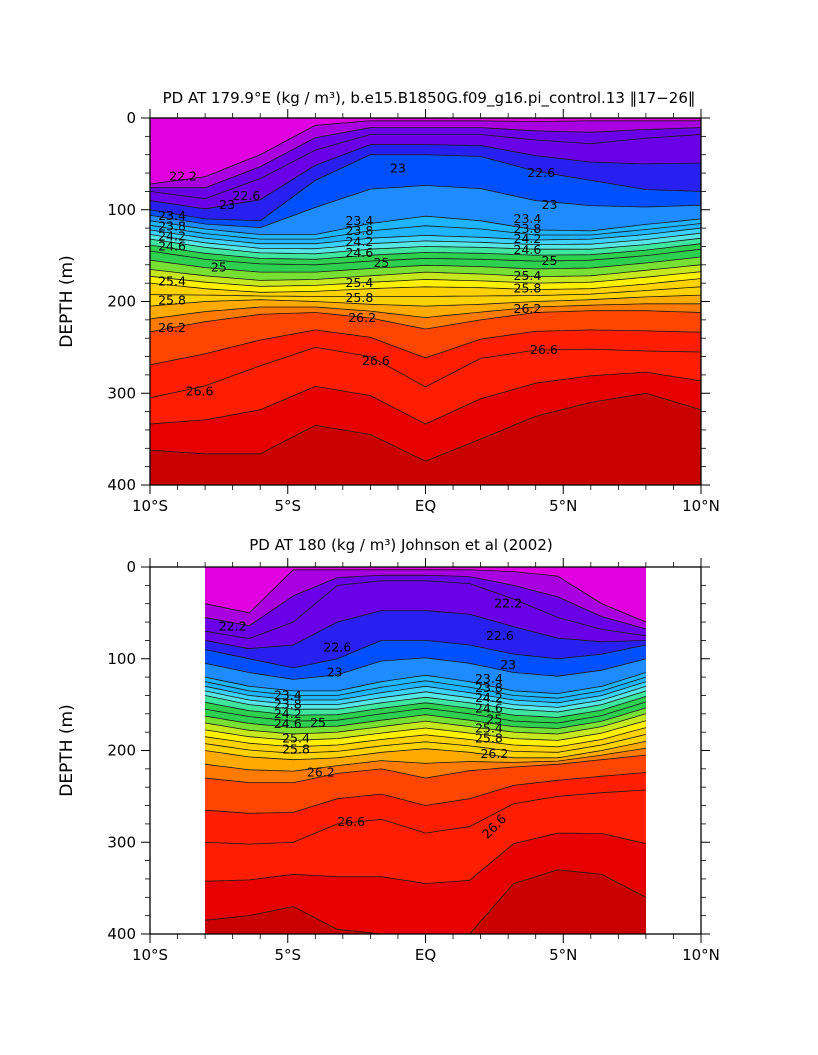  What do you see at coordinates (563, 506) in the screenshot?
I see `top-x-tick-label: 5°N` at bounding box center [563, 506].